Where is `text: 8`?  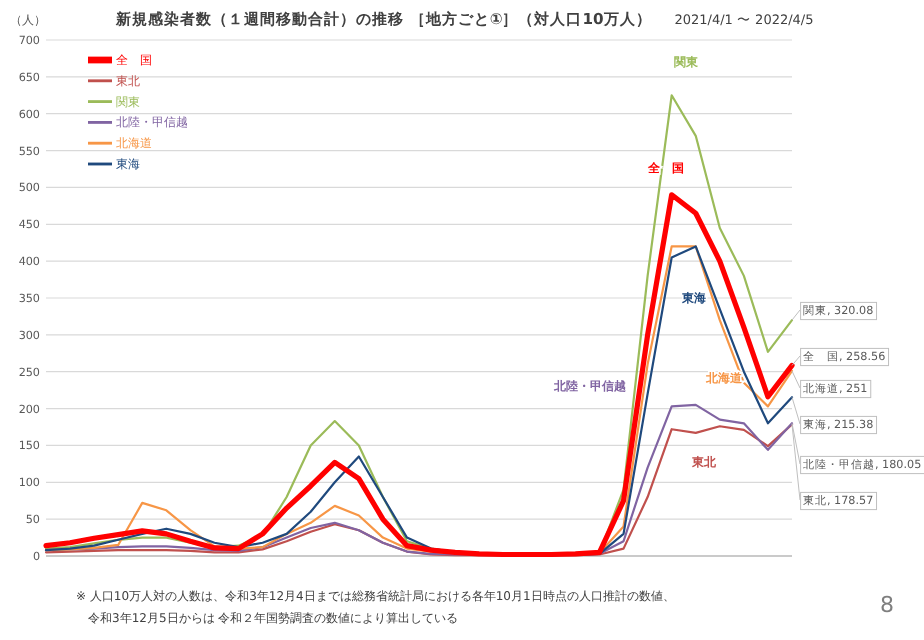 text: 8 is located at coordinates (887, 605).